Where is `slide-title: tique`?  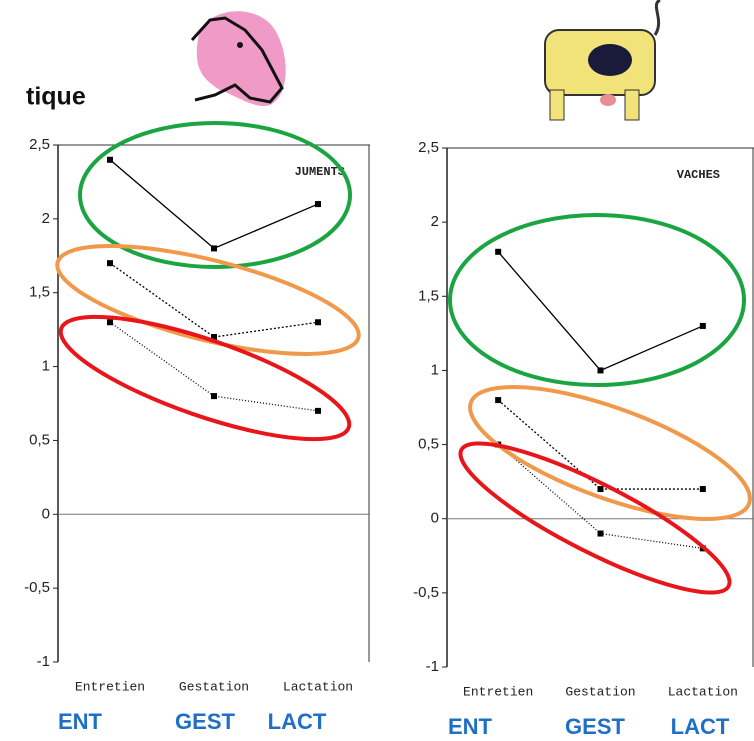
slide-title: tique is located at coordinates (56, 97).